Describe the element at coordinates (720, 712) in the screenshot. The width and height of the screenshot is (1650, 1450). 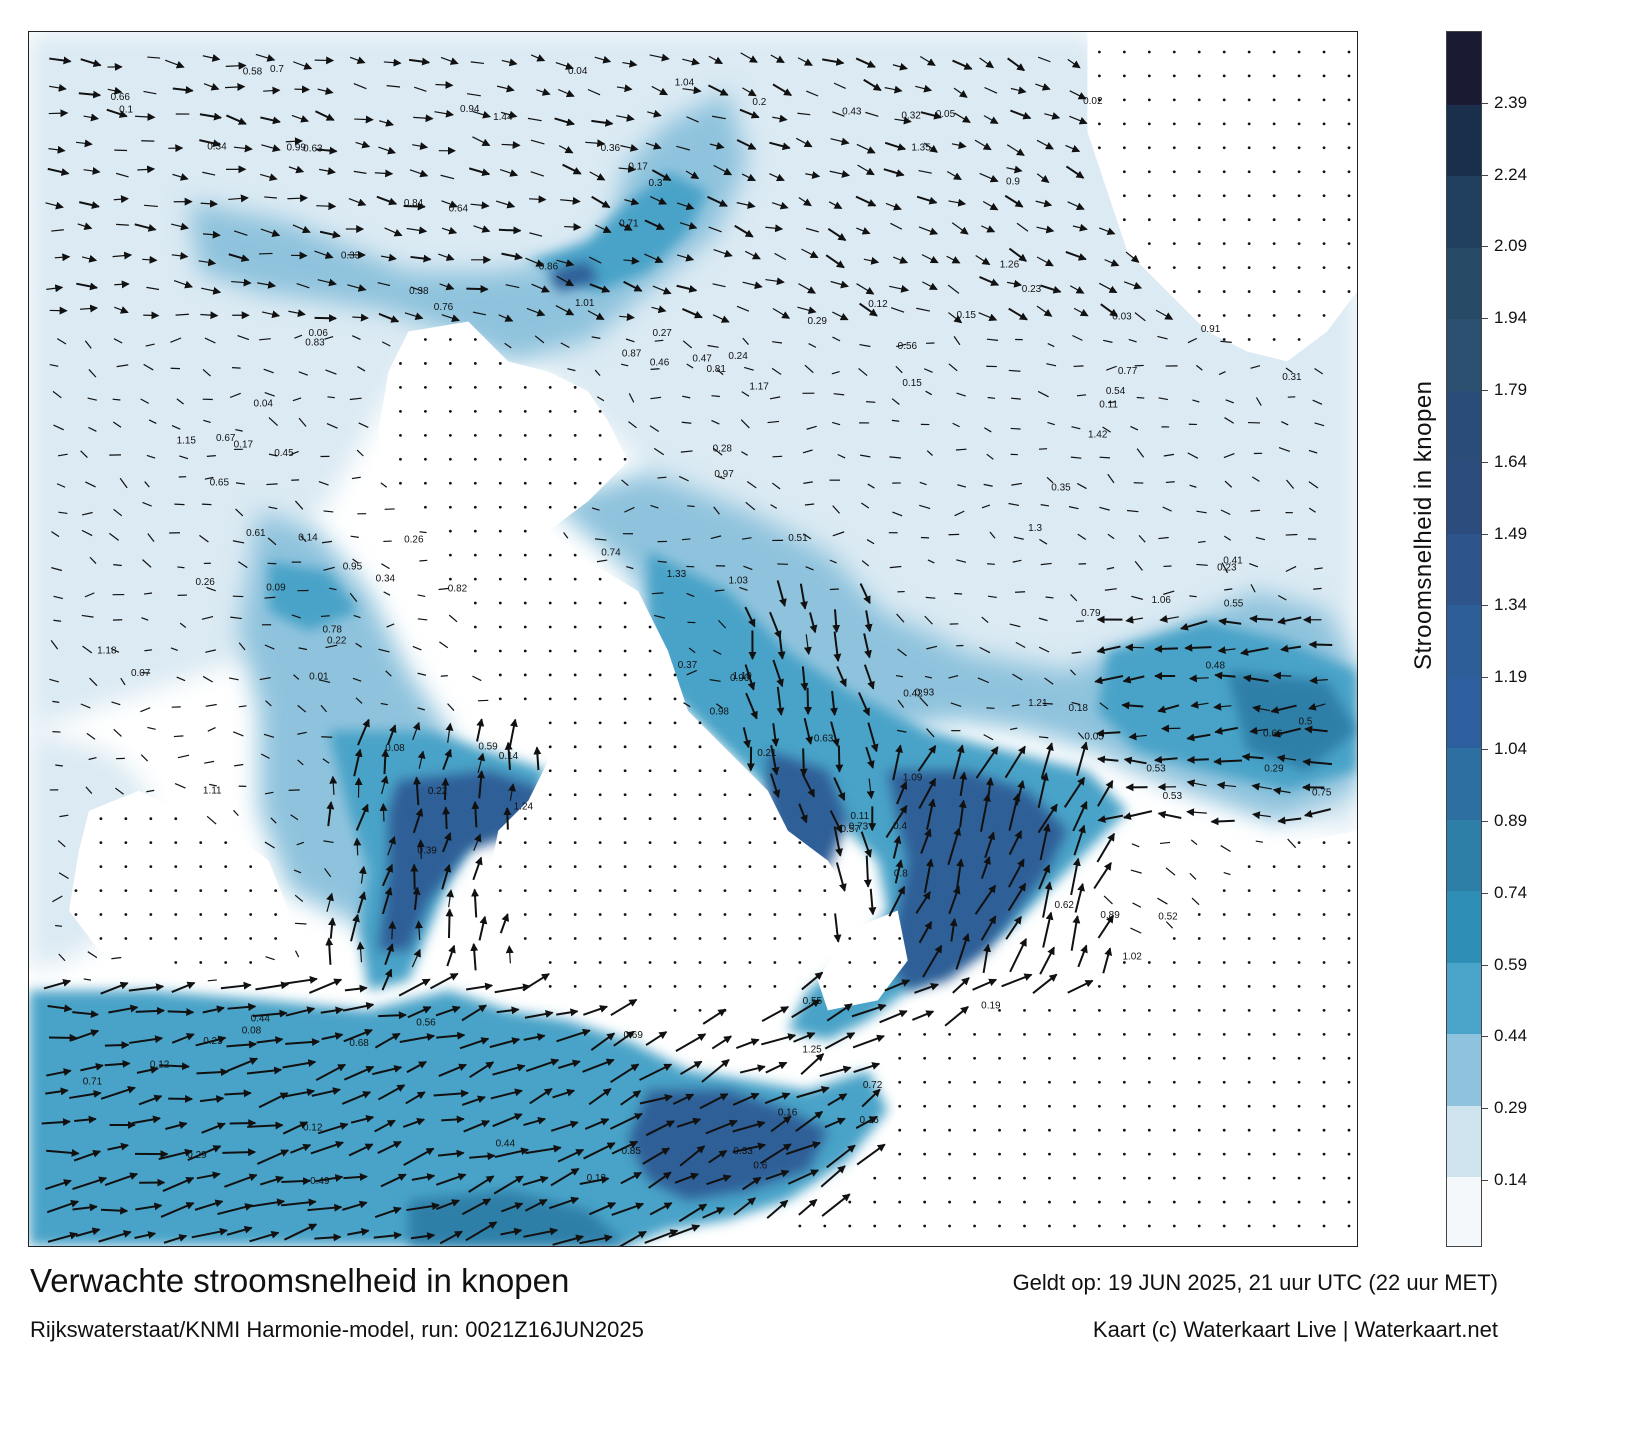
I see `speed-value-label: 0.98` at that location.